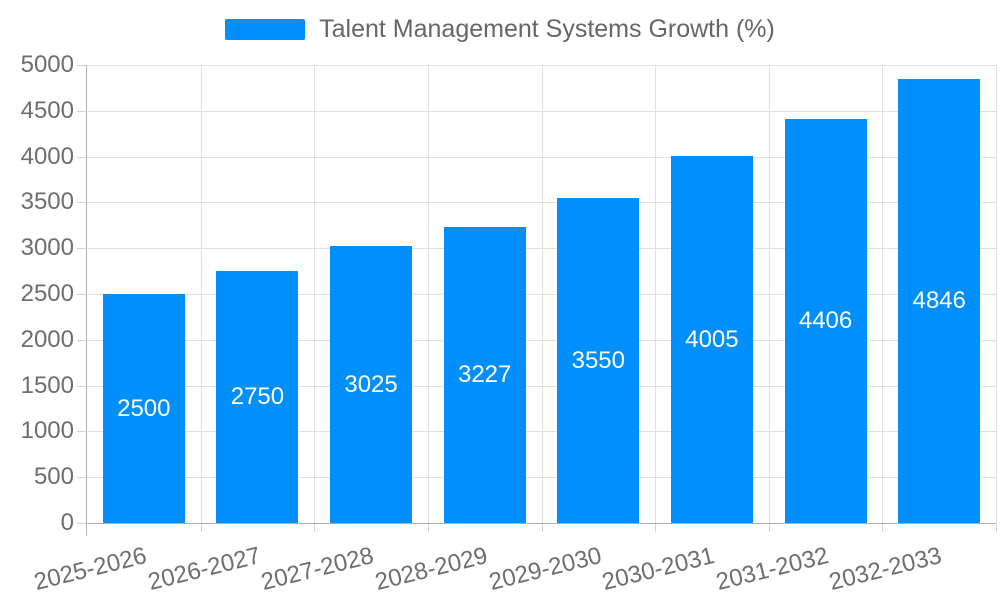 This screenshot has height=600, width=1000. I want to click on bar-value-label: 4005, so click(712, 339).